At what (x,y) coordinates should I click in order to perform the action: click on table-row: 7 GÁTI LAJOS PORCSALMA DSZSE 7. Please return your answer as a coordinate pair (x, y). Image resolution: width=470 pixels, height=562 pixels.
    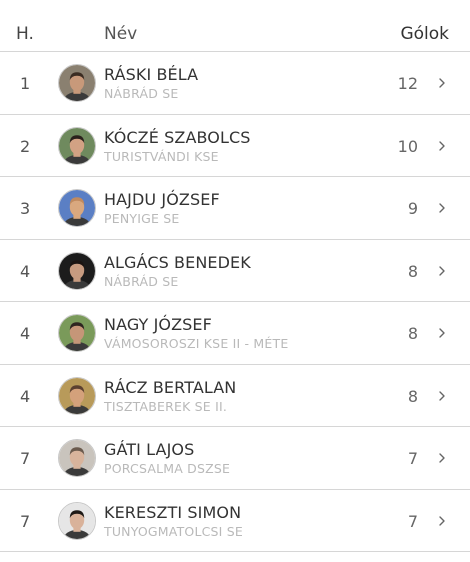
    Looking at the image, I should click on (235, 458).